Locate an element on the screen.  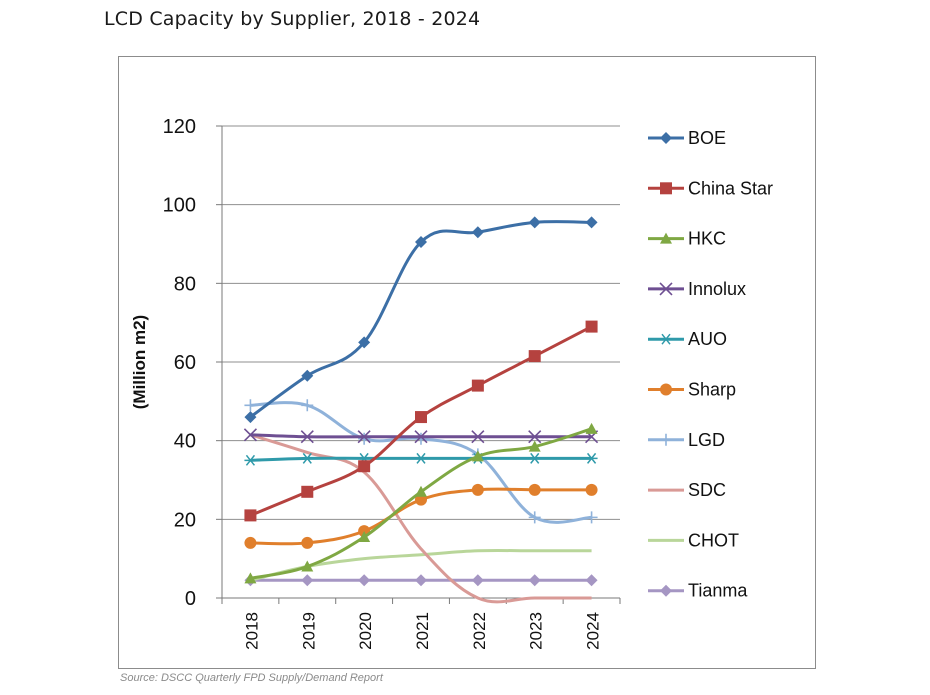
legend-item-lgd: LGD is located at coordinates (686, 440).